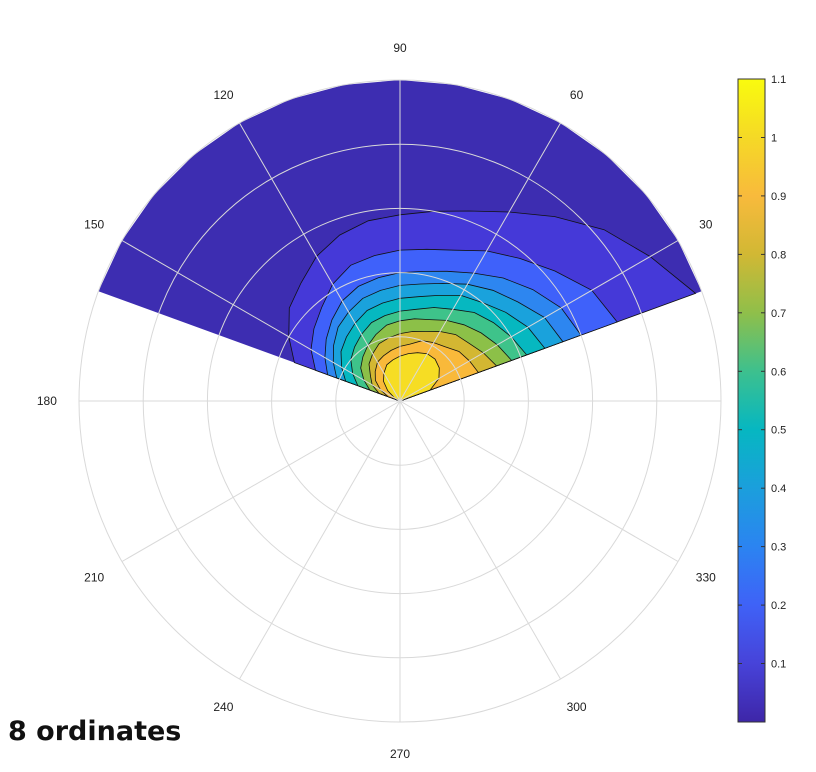 The height and width of the screenshot is (772, 816). What do you see at coordinates (400, 48) in the screenshot?
I see `angle-label-90: 90` at bounding box center [400, 48].